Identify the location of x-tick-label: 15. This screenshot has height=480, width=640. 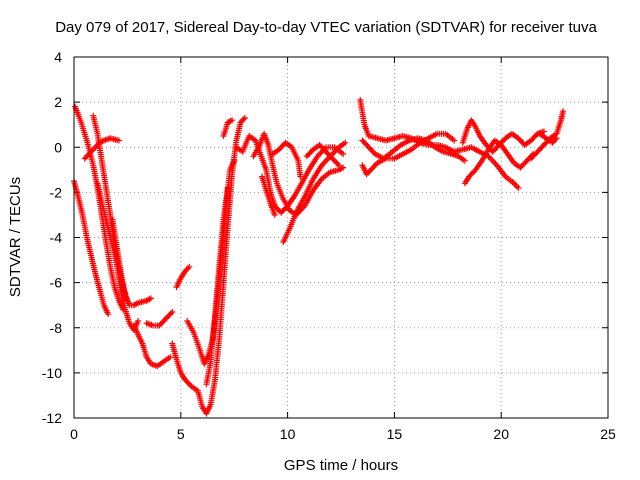
(395, 434).